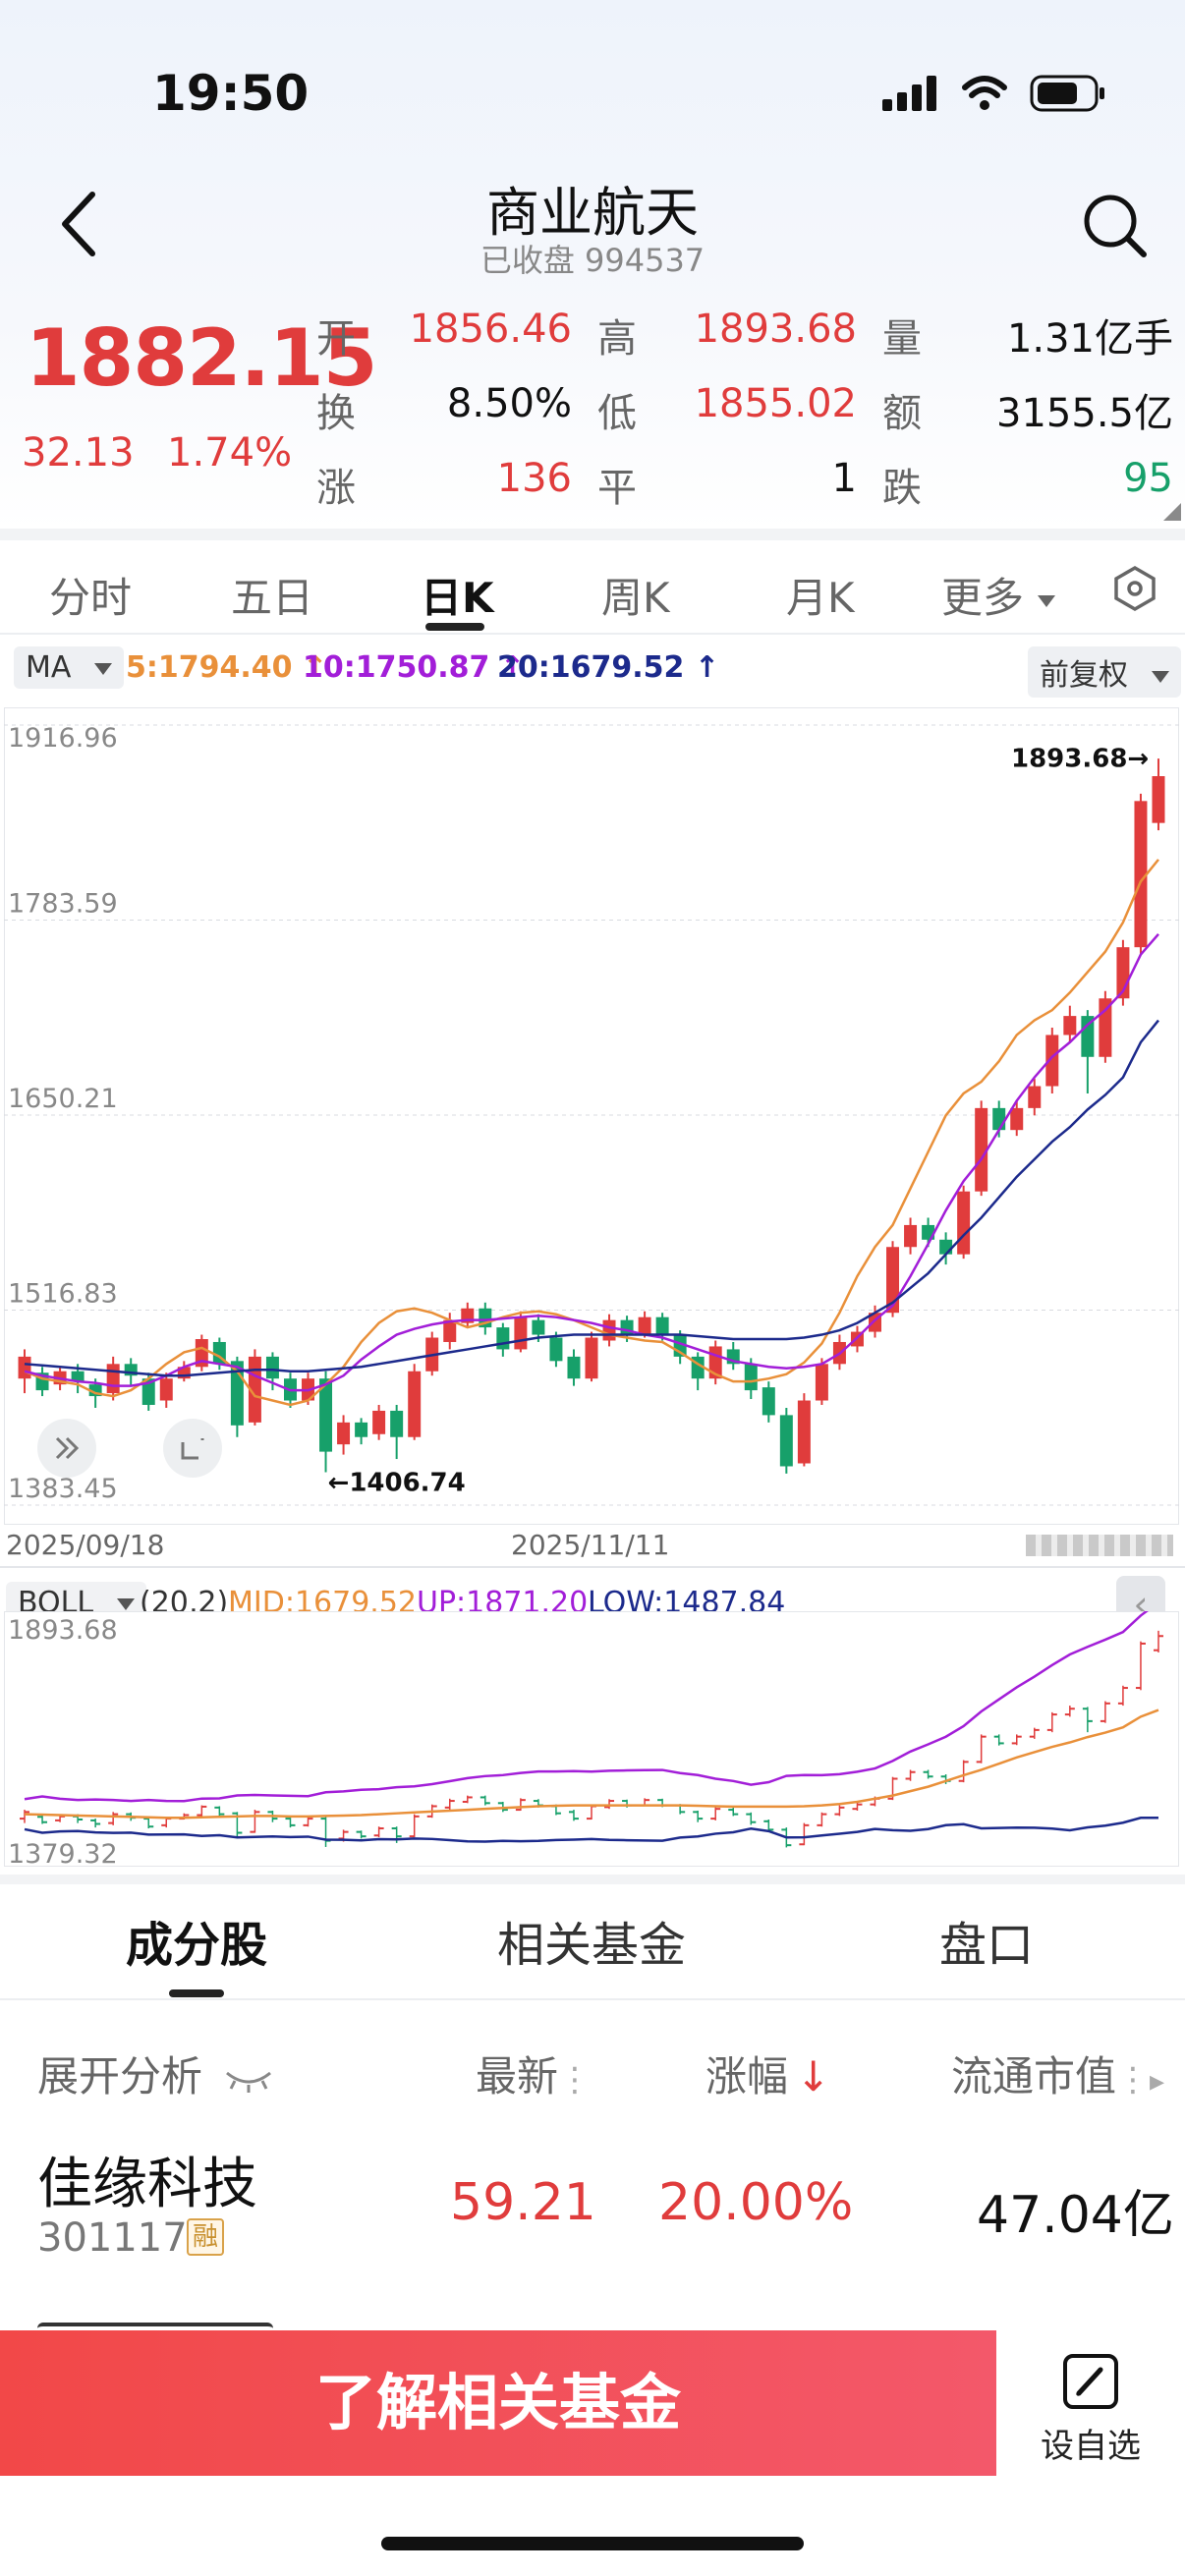 This screenshot has width=1185, height=2576. I want to click on home-indicator, so click(592, 2543).